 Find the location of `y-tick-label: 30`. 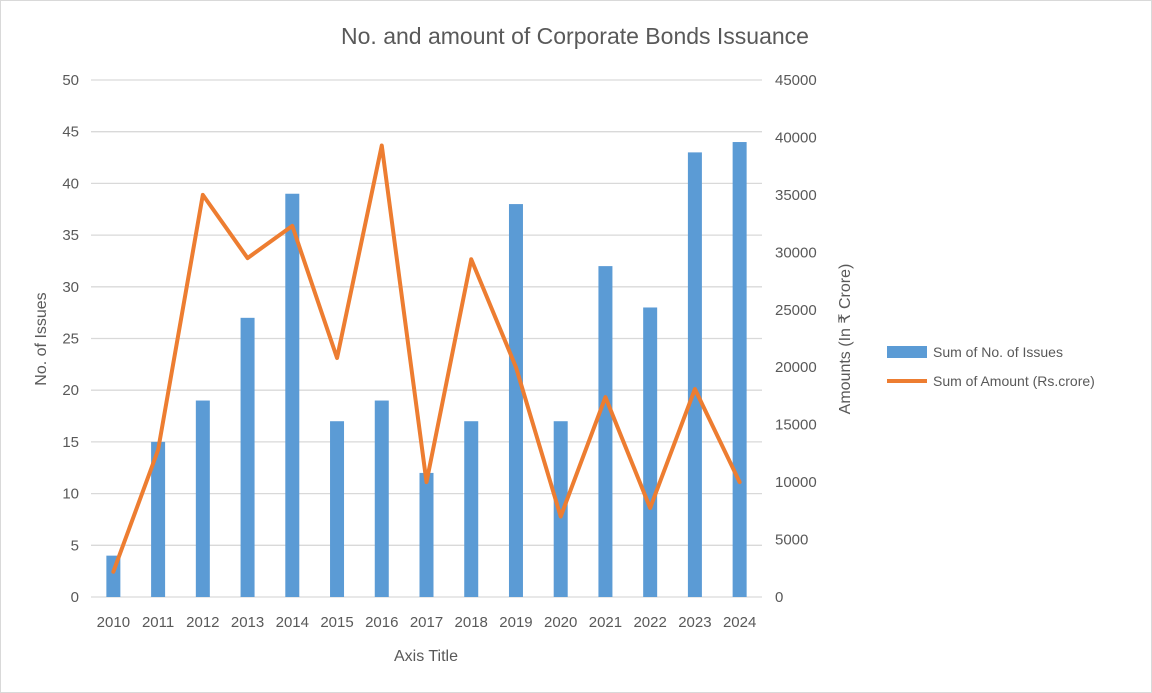

y-tick-label: 30 is located at coordinates (70, 287).